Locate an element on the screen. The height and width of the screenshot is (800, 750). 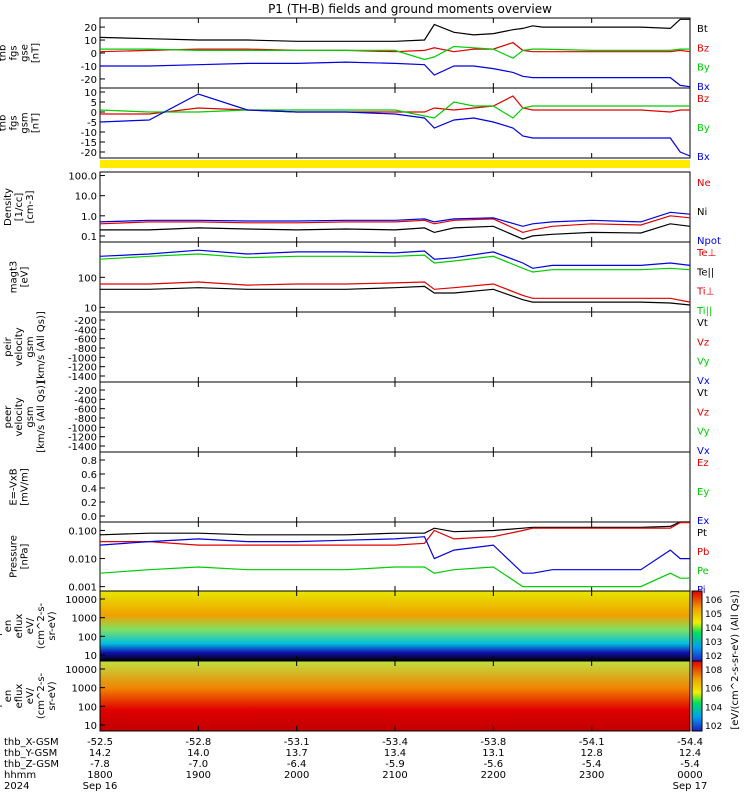
series-By is located at coordinates (395, 53).